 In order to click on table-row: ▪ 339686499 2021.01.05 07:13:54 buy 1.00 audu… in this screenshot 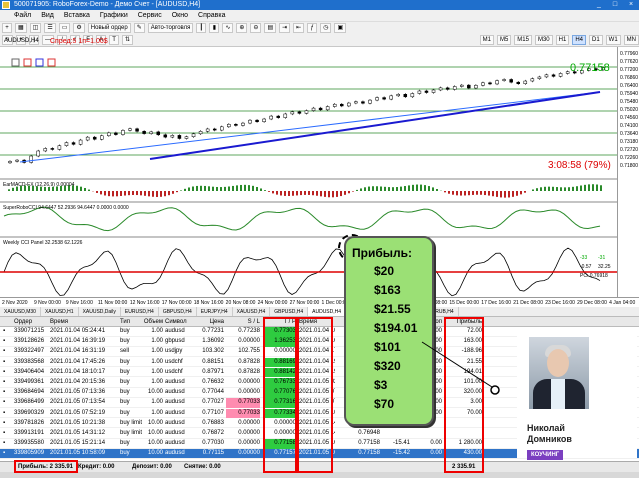, I will do `click(319, 403)`.